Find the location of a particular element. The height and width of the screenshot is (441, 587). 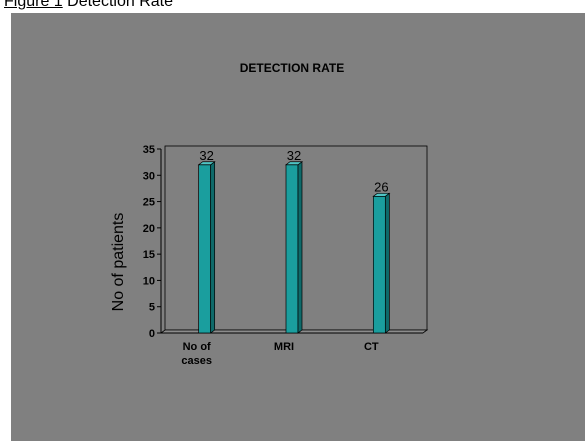

data-label: 26 is located at coordinates (381, 186).